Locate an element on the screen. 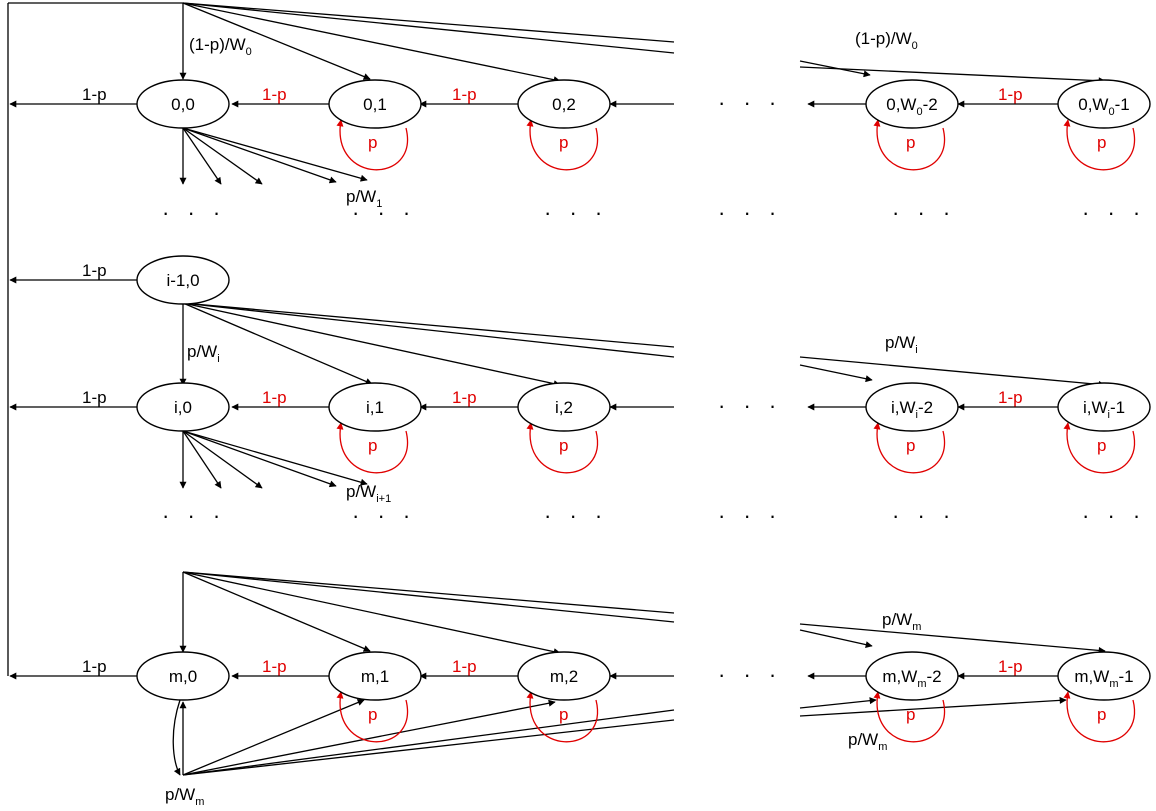 The image size is (1156, 811). node-i-minus-1-0: i-1,0 is located at coordinates (183, 280).